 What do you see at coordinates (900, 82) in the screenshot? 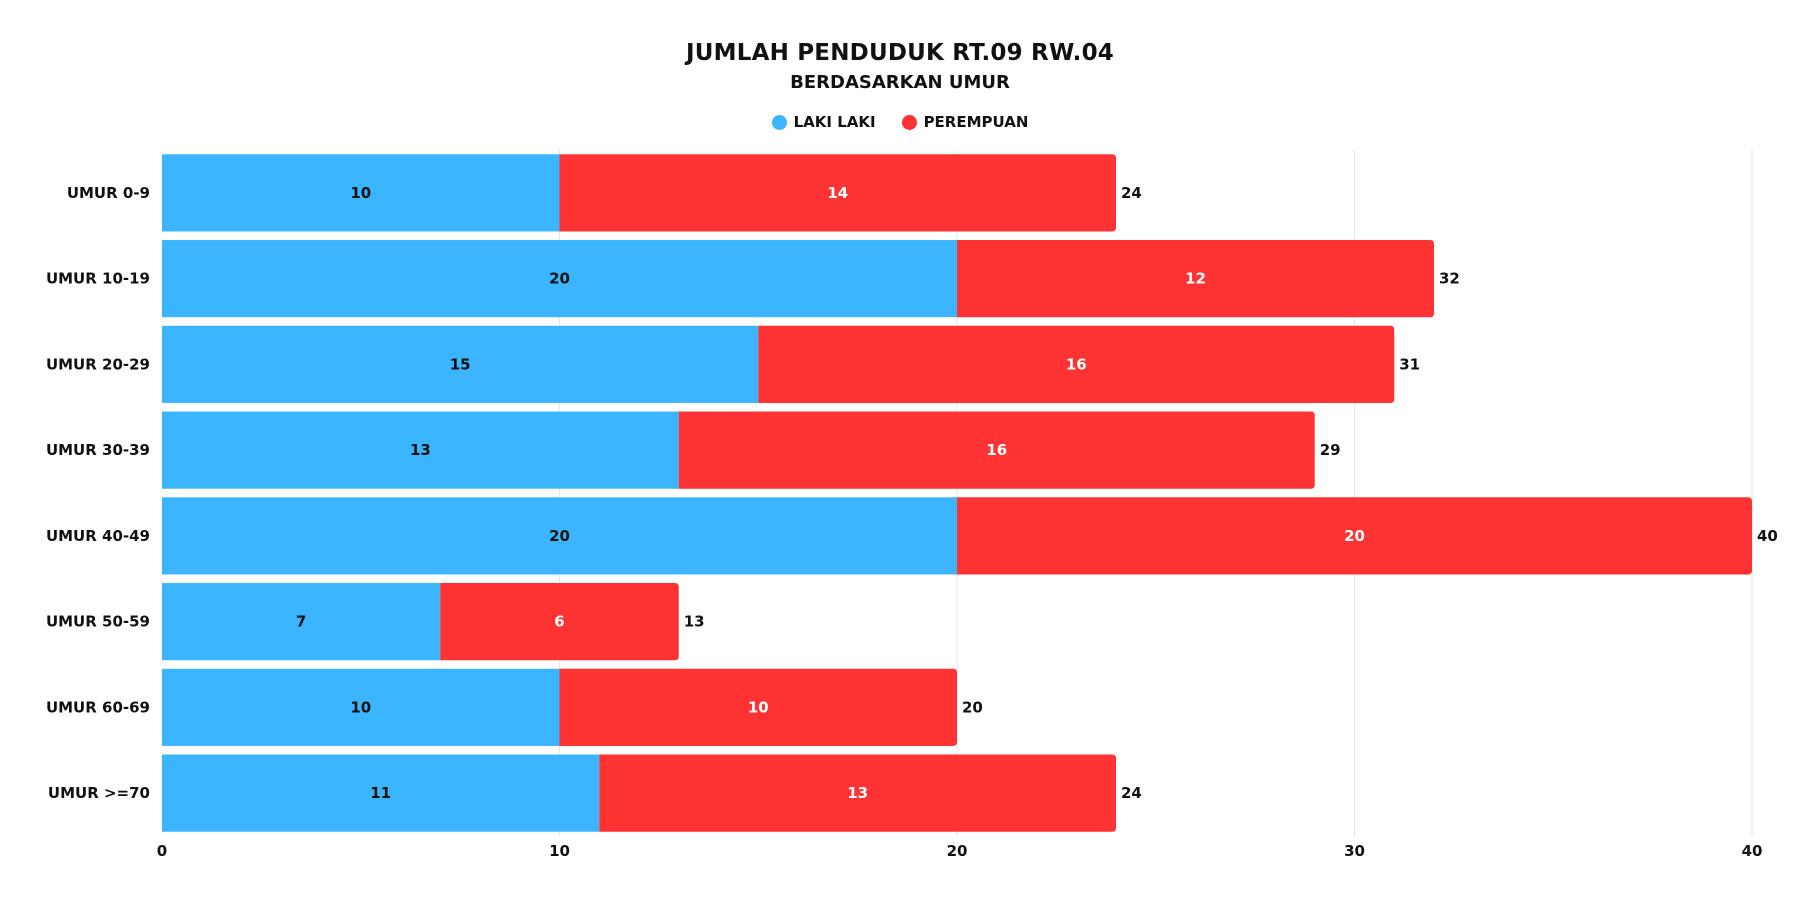
I see `chart-subtitle: BERDASARKAN UMUR` at bounding box center [900, 82].